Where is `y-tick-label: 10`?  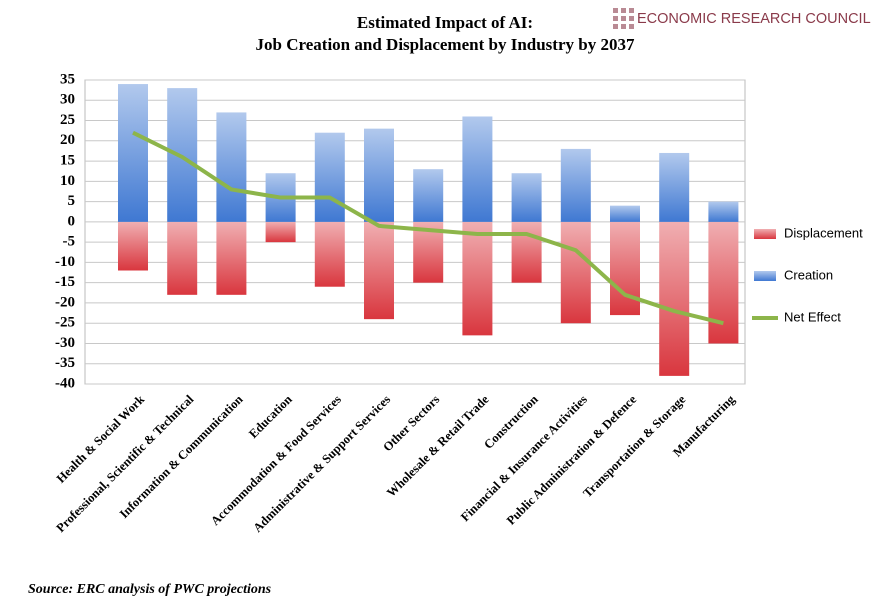 y-tick-label: 10 is located at coordinates (67, 181).